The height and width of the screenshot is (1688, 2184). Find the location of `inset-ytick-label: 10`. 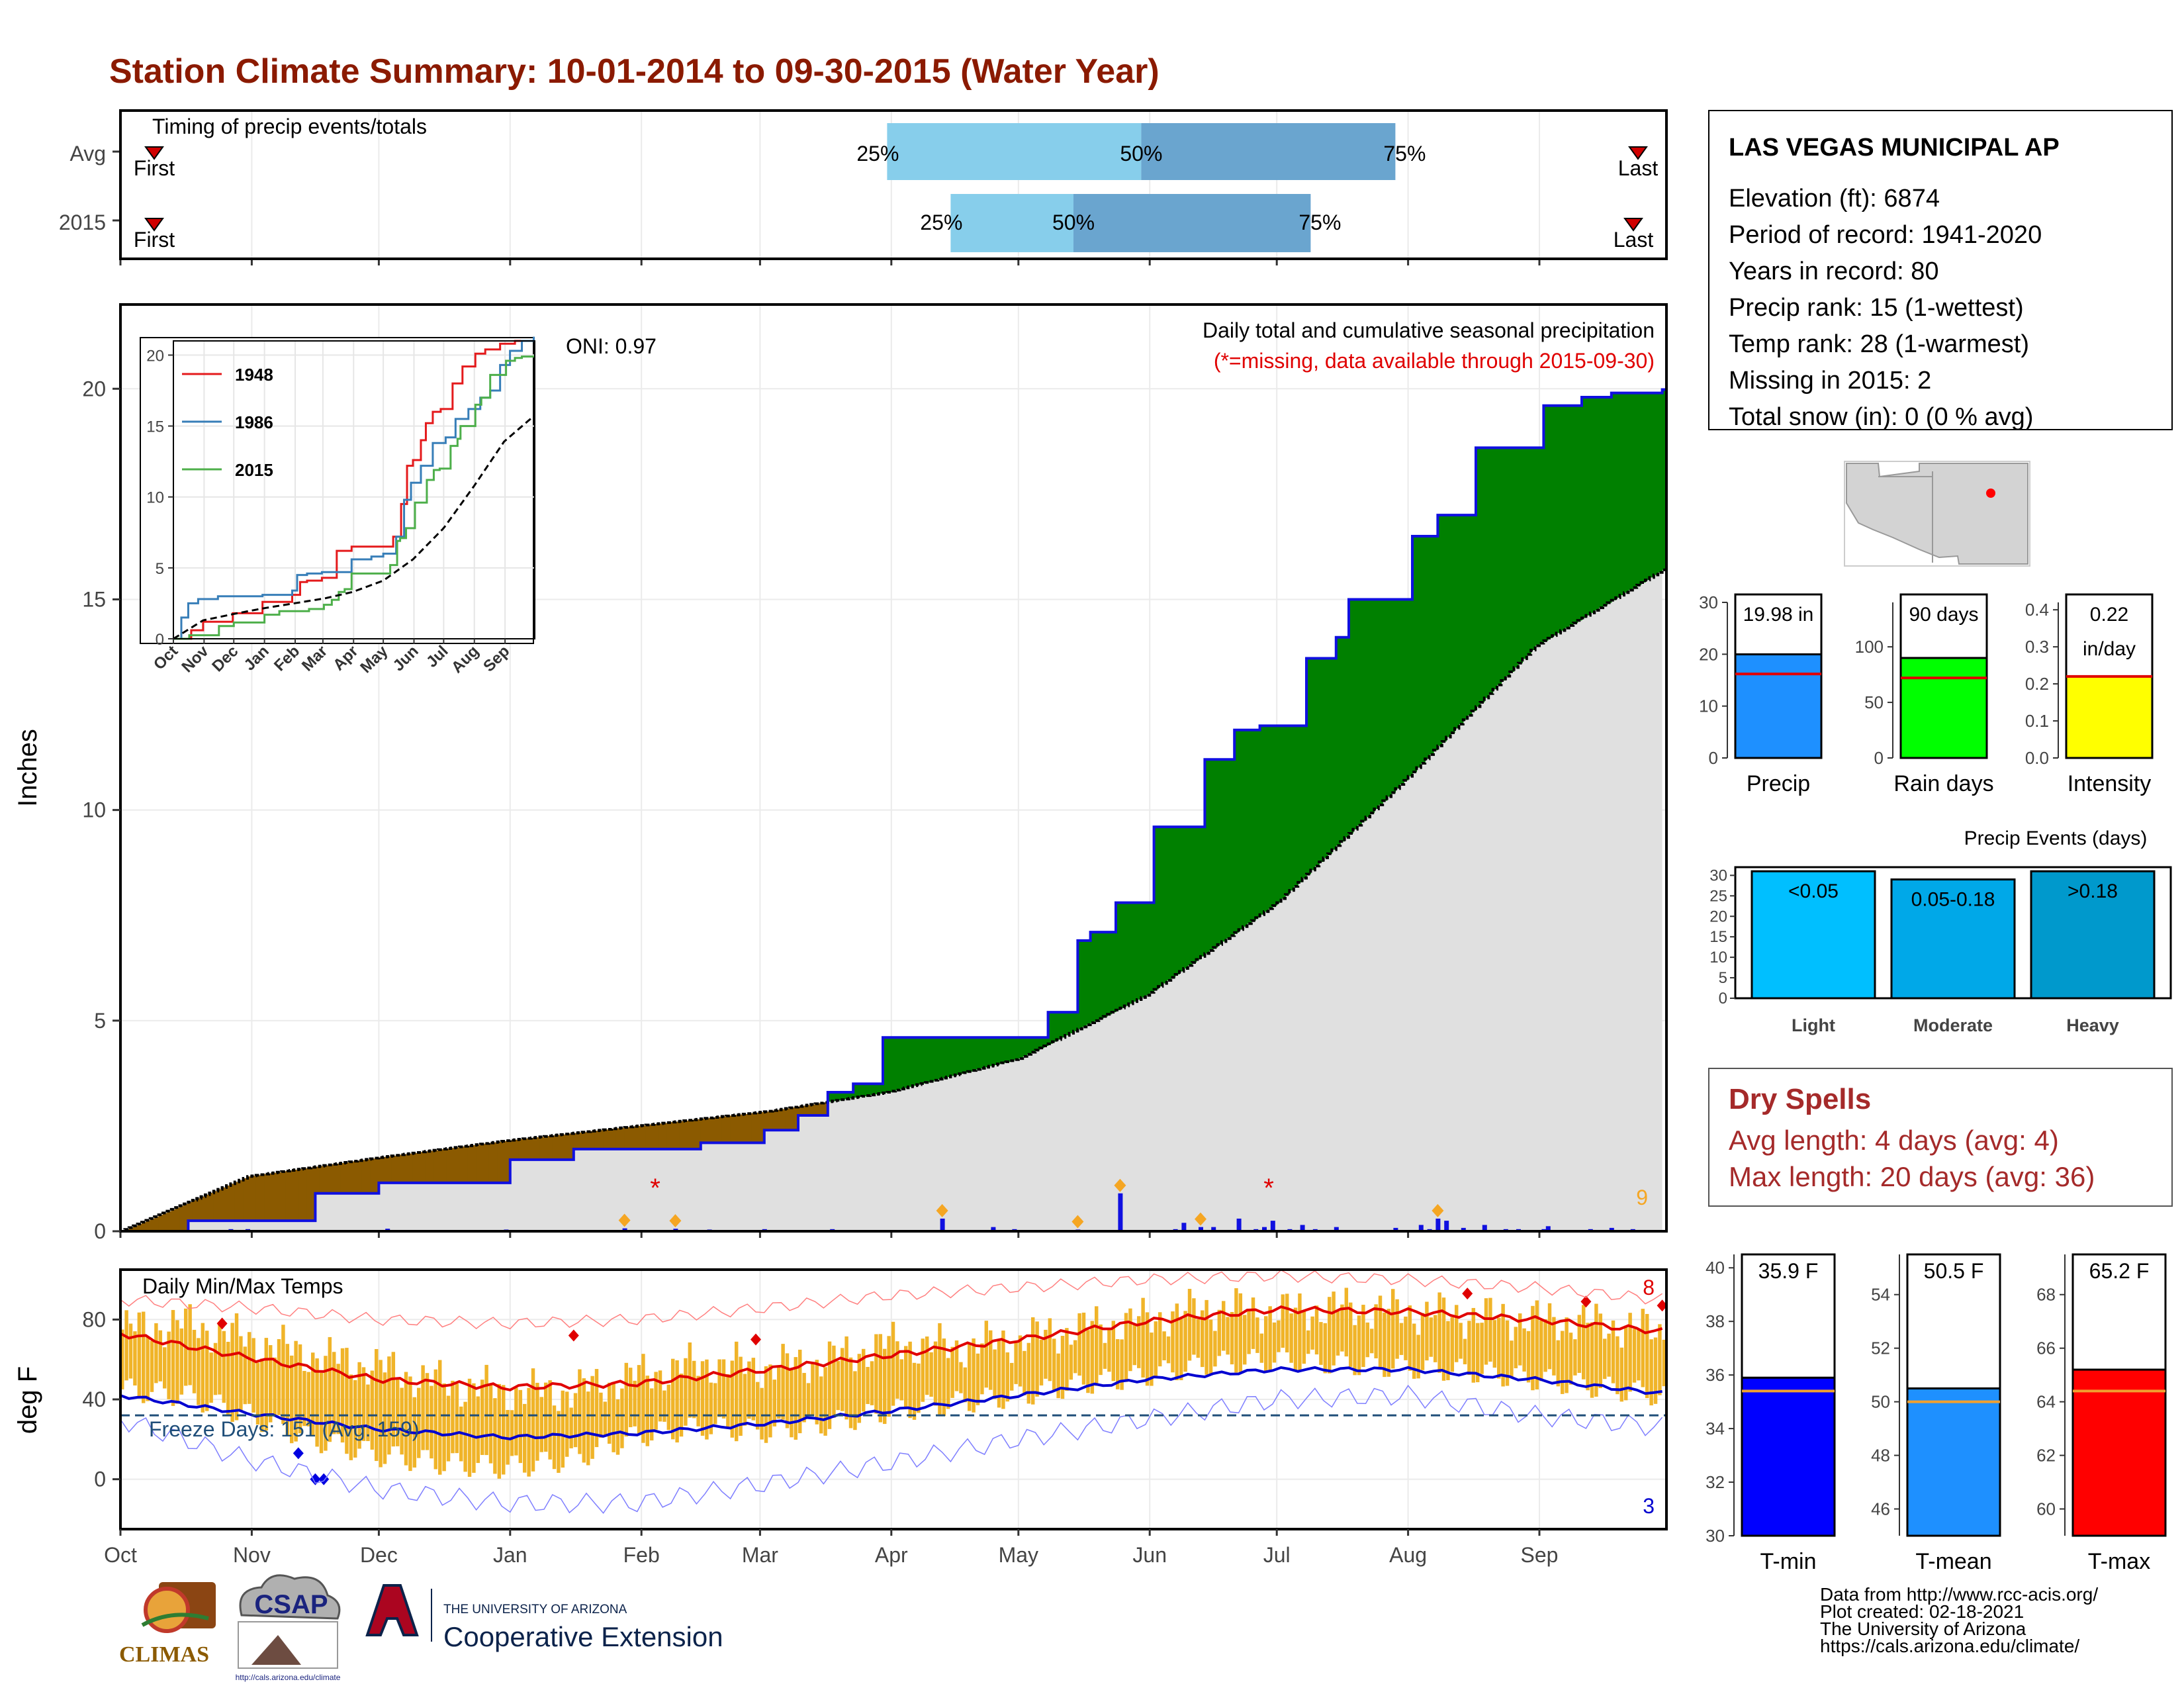

inset-ytick-label: 10 is located at coordinates (155, 498).